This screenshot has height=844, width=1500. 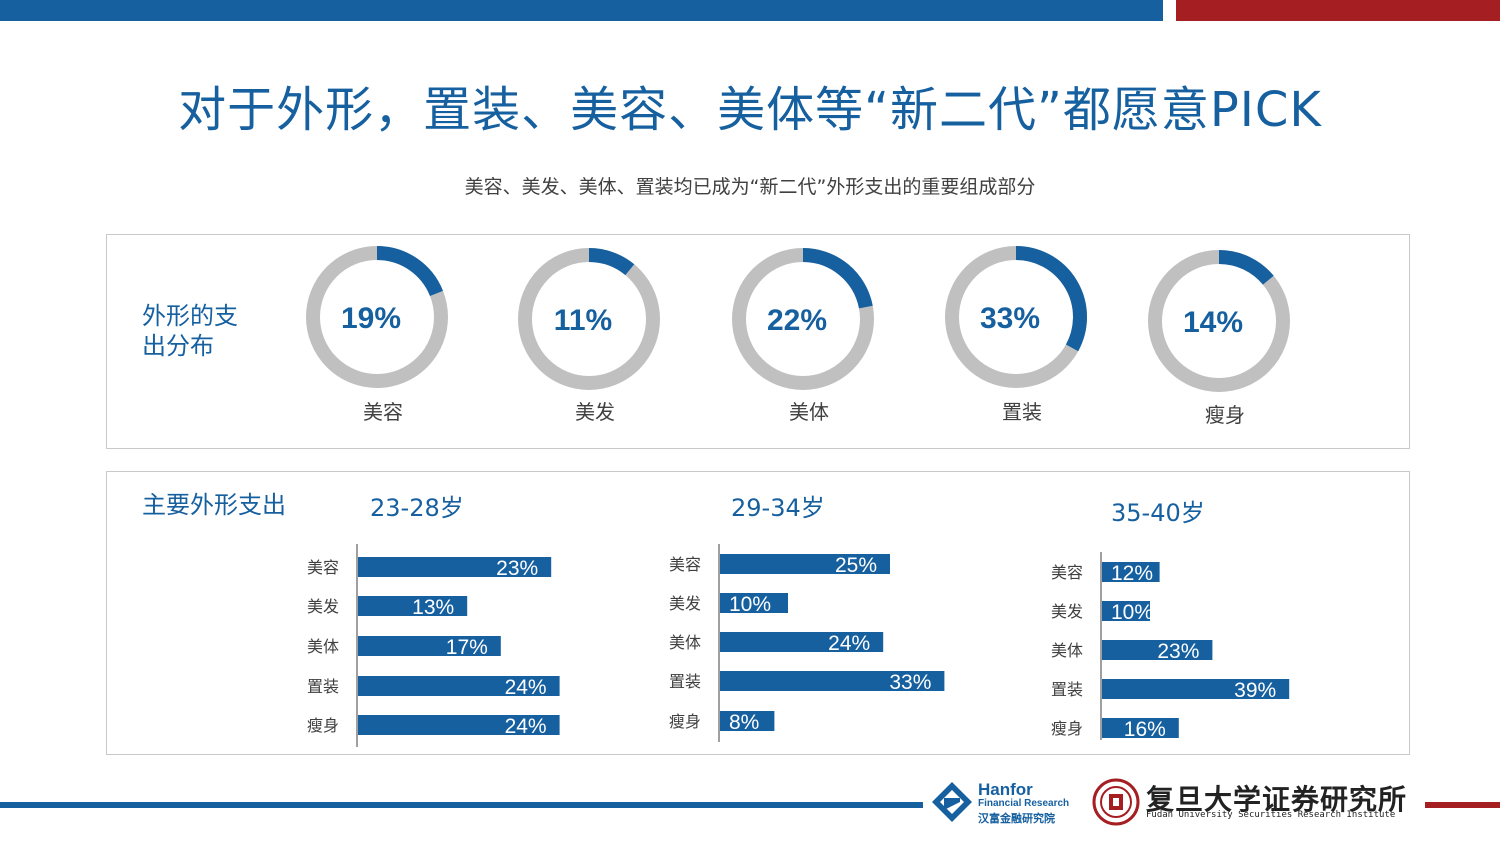 I want to click on bar-group-0-category-label: 美容, so click(x=323, y=567).